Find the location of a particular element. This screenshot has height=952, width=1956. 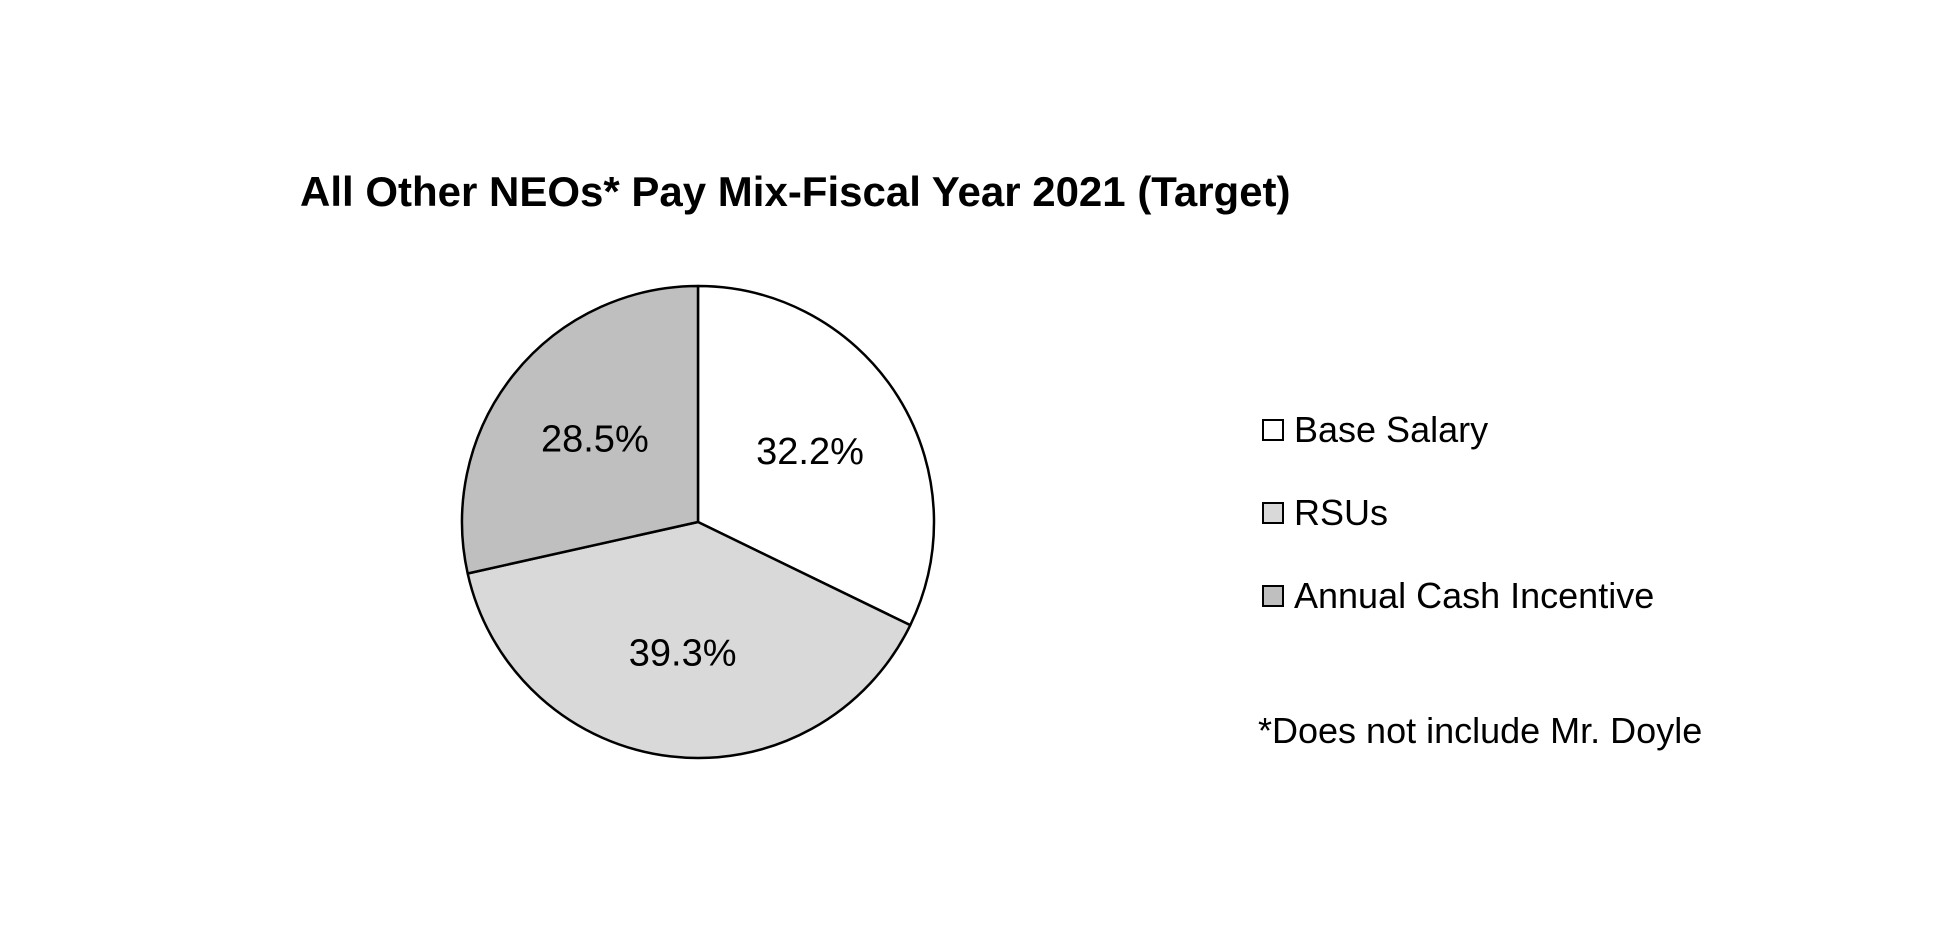

pie-slice-annual-cash-incentive is located at coordinates (580, 429).